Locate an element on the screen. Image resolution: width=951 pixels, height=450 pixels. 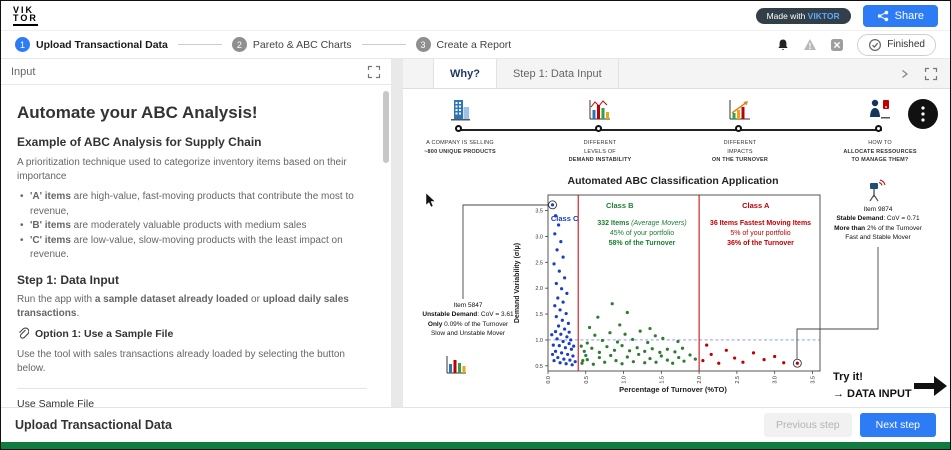
step-1-label: Upload Transactional Data is located at coordinates (102, 44).